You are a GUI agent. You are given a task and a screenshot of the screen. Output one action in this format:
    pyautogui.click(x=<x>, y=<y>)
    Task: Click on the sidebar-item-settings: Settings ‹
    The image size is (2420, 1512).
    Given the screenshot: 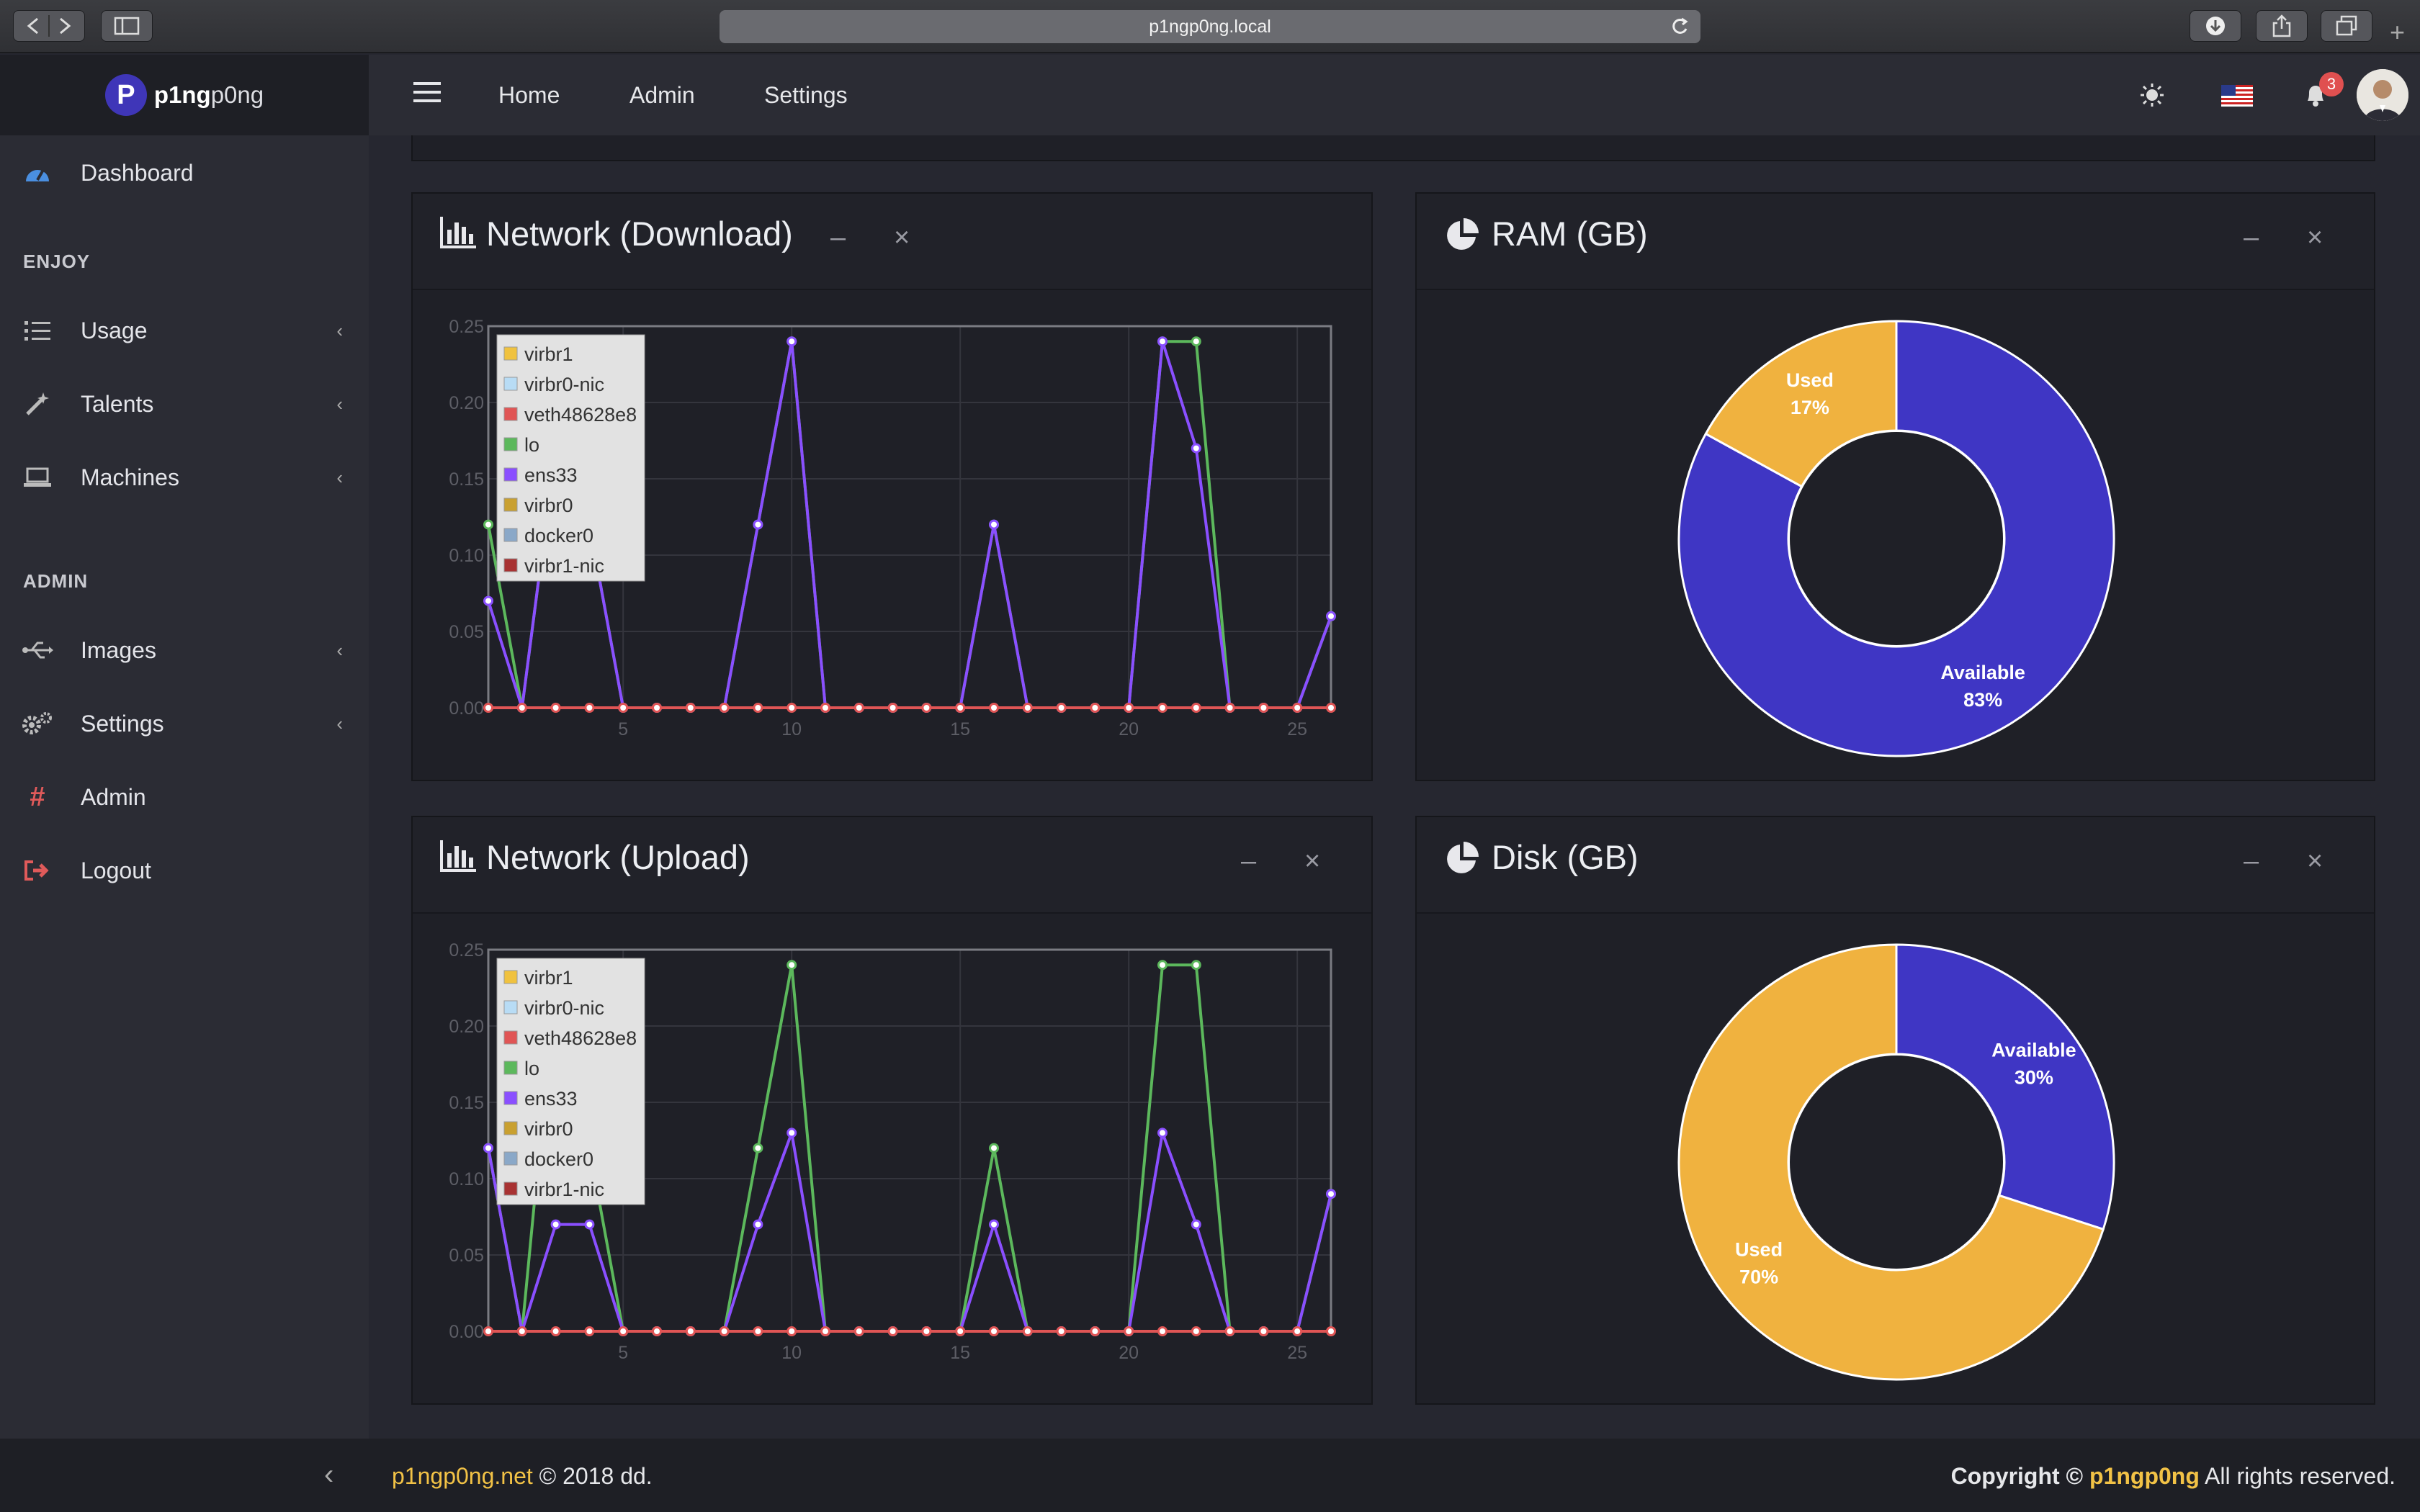 What is the action you would take?
    pyautogui.click(x=185, y=723)
    